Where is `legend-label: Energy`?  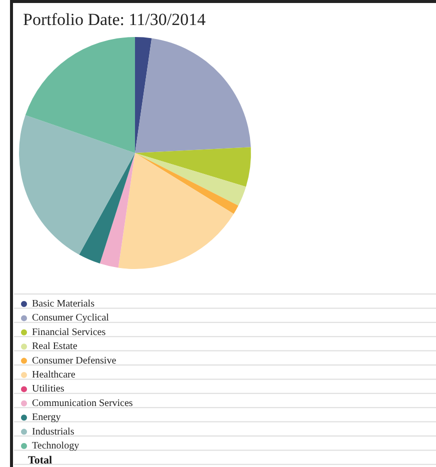 legend-label: Energy is located at coordinates (46, 418).